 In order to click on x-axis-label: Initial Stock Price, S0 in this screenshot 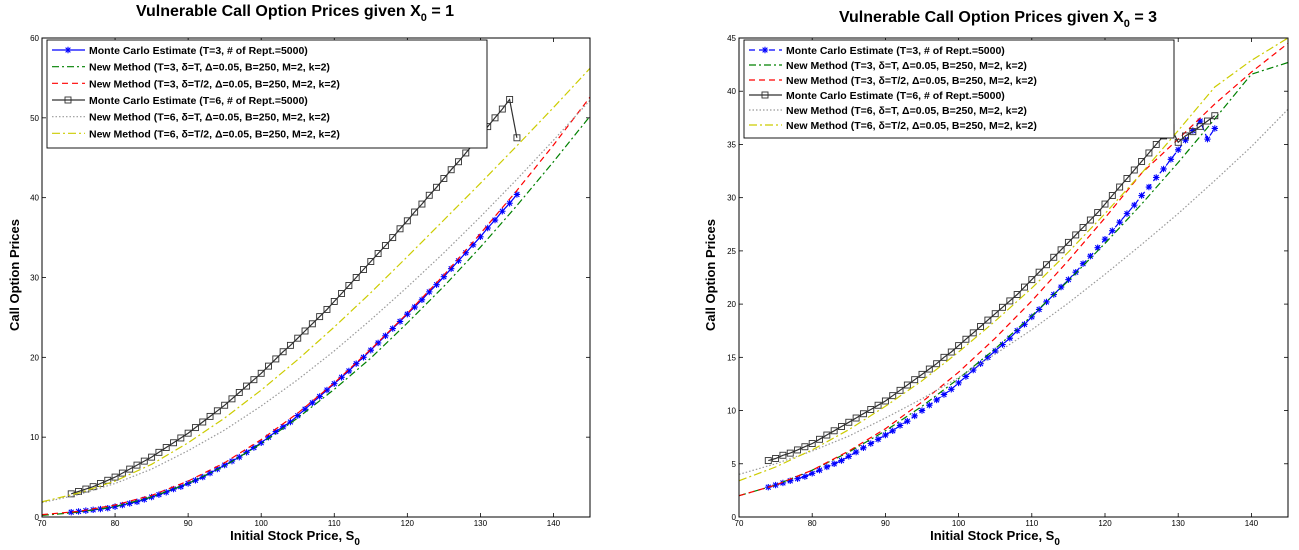, I will do `click(995, 538)`.